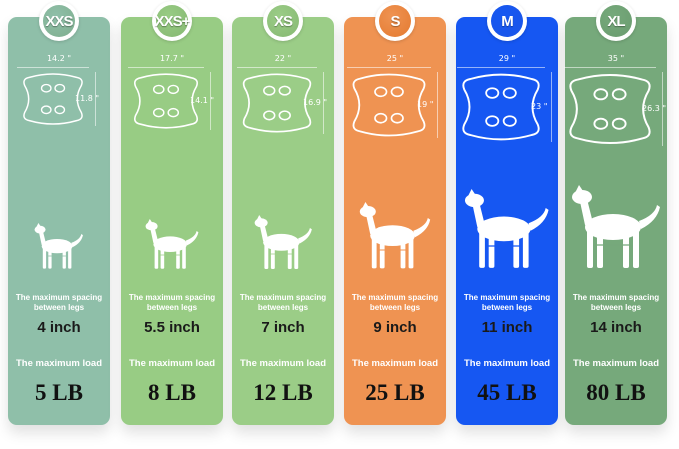 This screenshot has height=449, width=679. I want to click on size-label: XS, so click(283, 21).